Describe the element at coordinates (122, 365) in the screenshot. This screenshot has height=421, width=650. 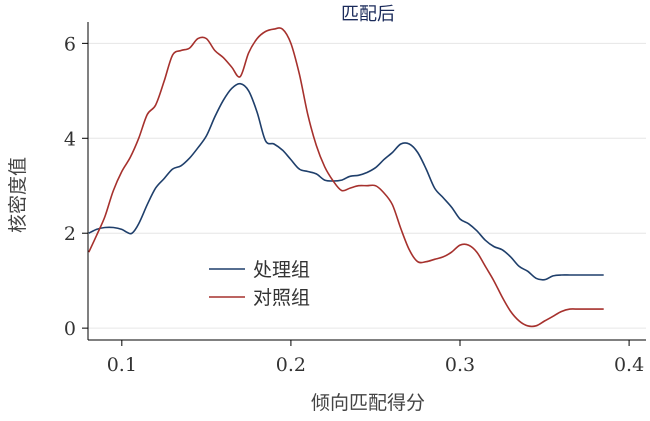
I see `x-tick-label: 0.1` at that location.